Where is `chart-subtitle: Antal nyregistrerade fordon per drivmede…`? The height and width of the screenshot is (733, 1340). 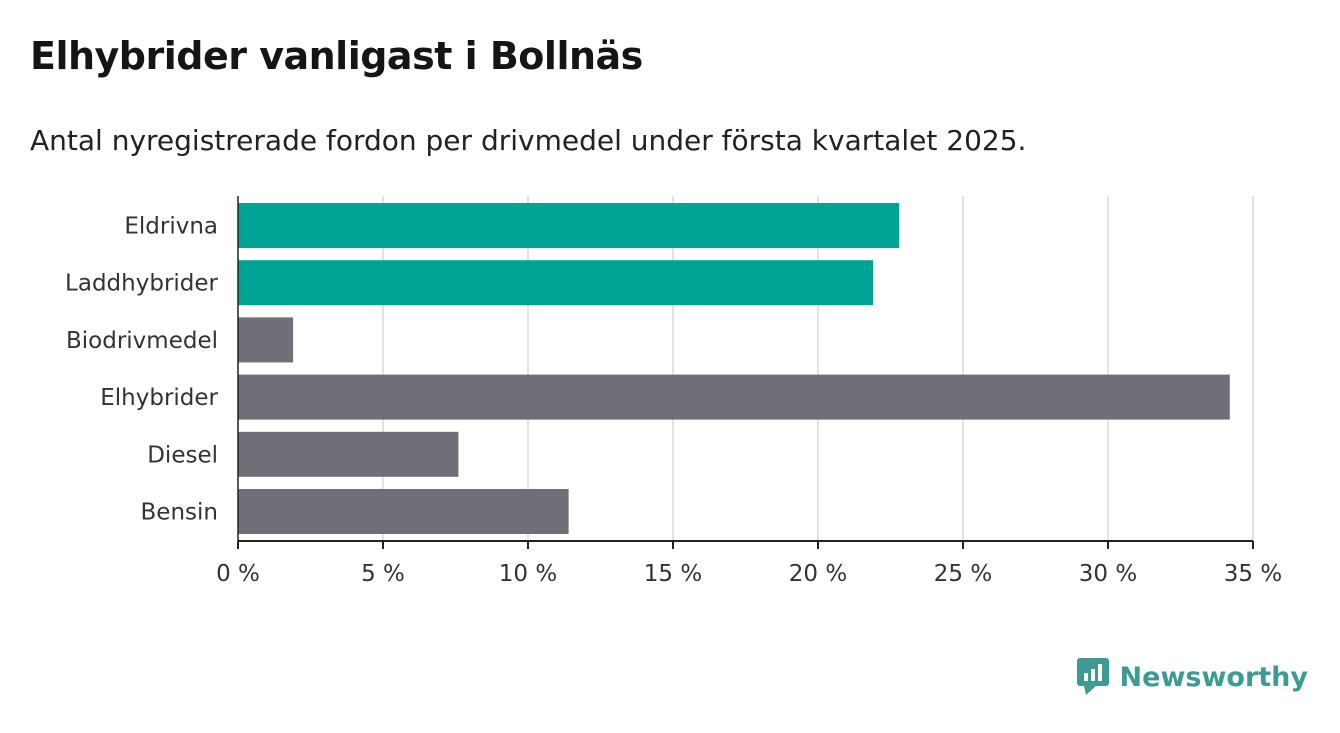
chart-subtitle: Antal nyregistrerade fordon per drivmede… is located at coordinates (528, 140).